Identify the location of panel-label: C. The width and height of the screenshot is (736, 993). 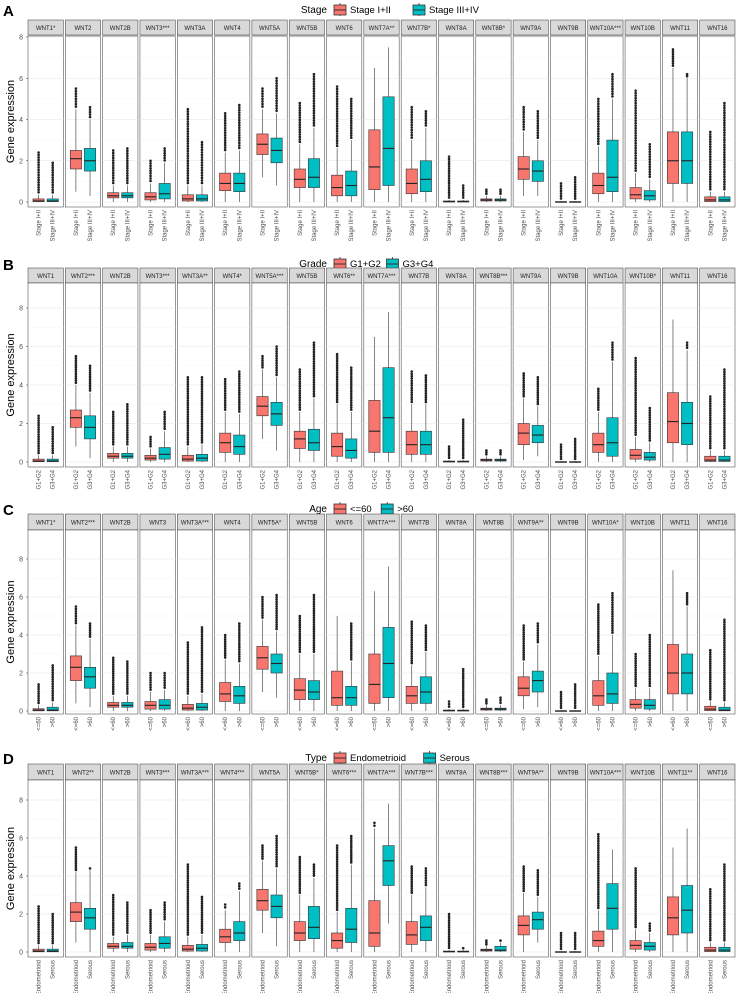
(8, 510).